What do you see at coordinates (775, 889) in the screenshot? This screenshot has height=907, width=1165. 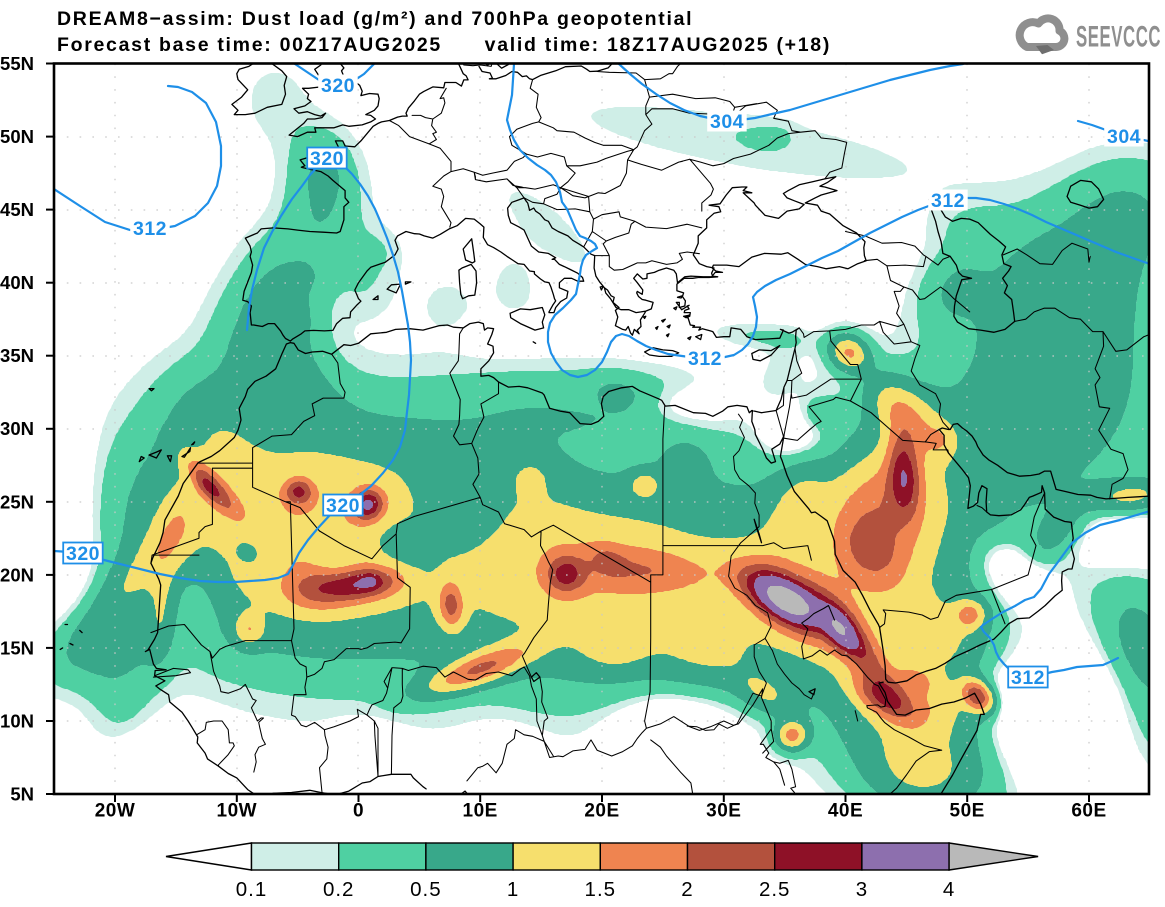 I see `svg-text: 2.5` at bounding box center [775, 889].